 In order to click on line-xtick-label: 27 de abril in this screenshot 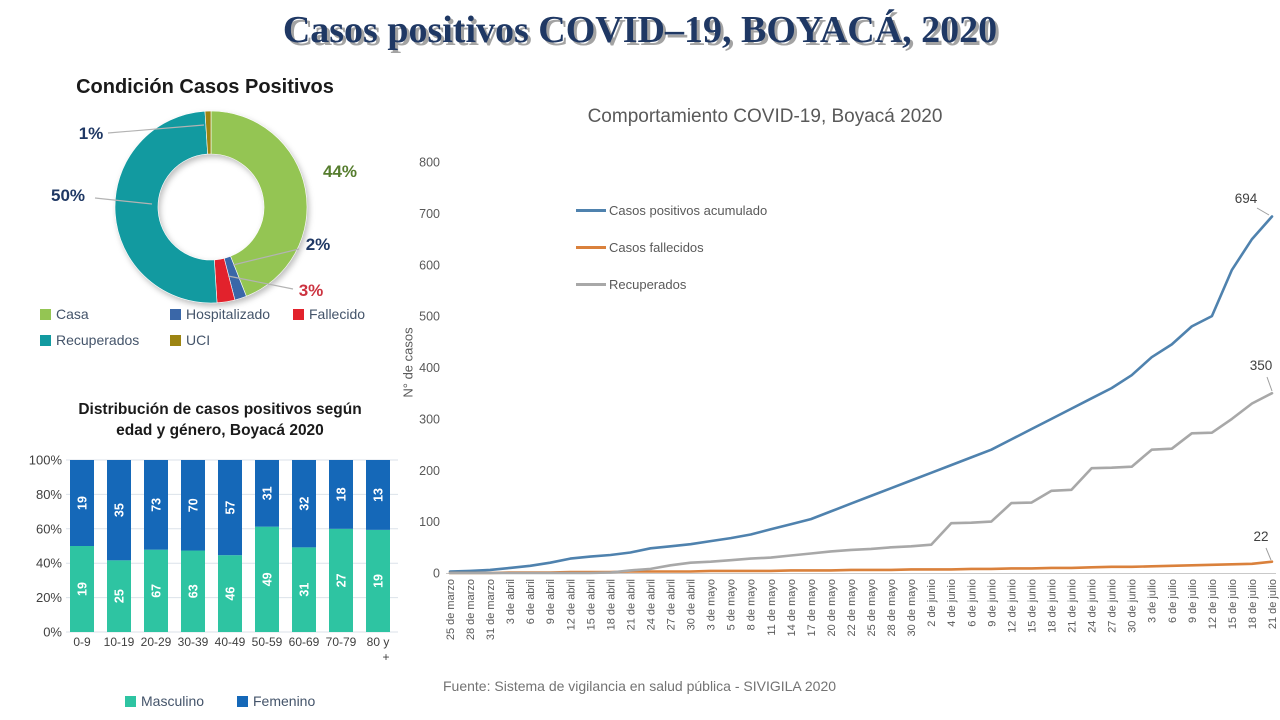, I will do `click(672, 604)`.